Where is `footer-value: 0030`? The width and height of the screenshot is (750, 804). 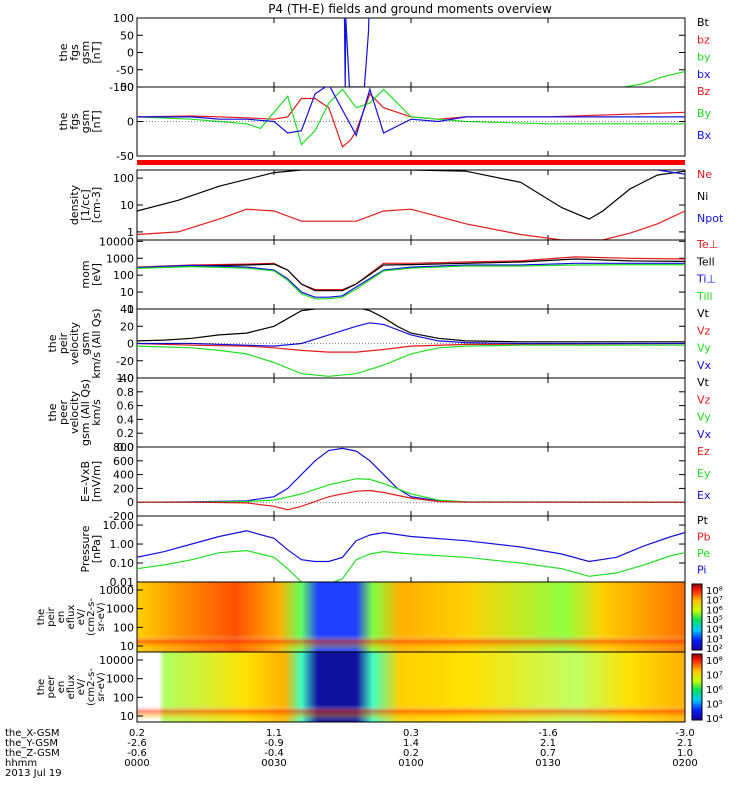 footer-value: 0030 is located at coordinates (273, 763).